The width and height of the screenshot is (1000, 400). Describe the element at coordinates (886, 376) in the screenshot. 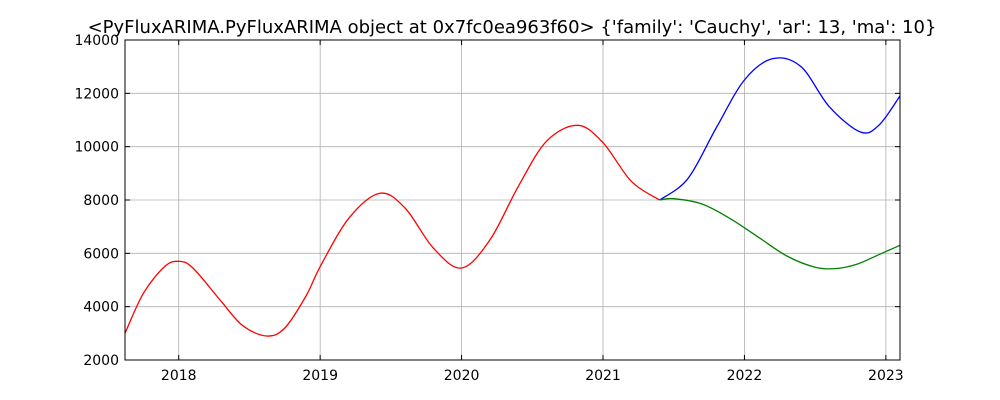

I see `x-tick-label: 2023` at that location.